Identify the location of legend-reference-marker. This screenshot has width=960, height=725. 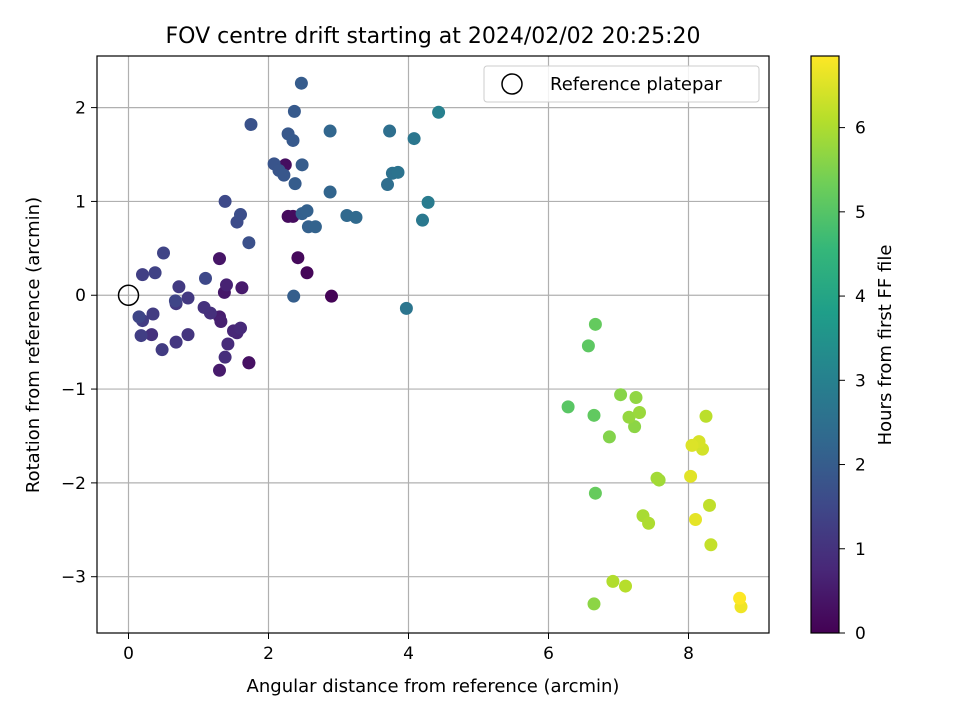
(512, 84).